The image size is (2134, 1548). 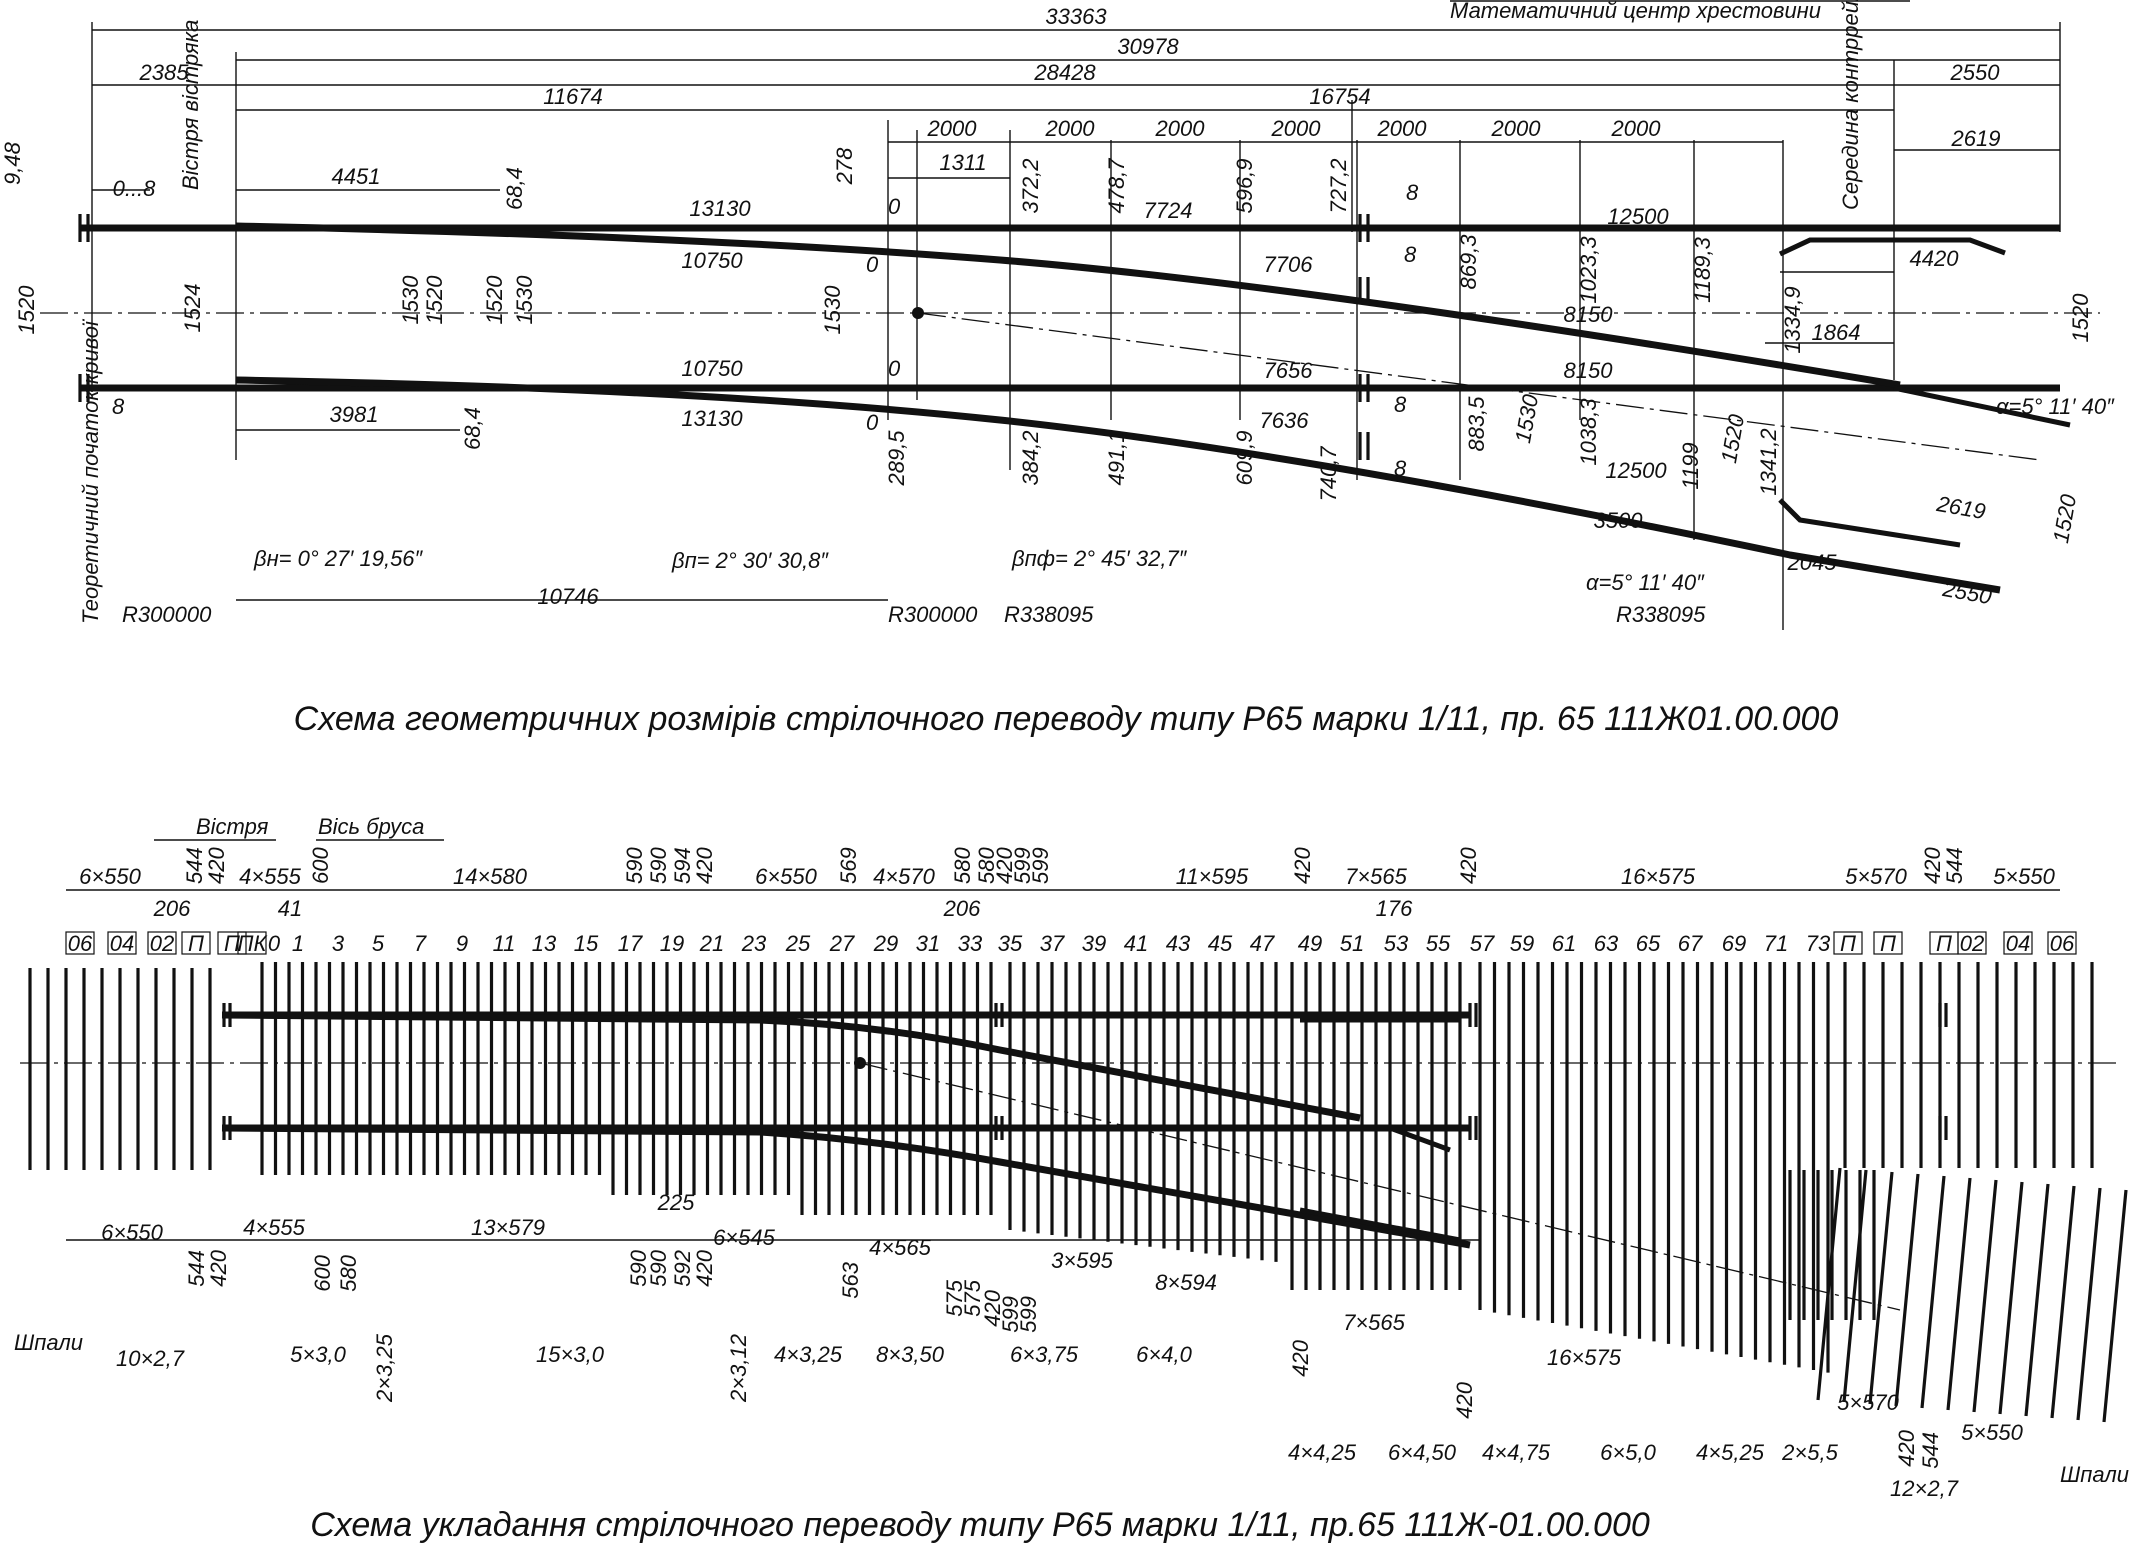 I want to click on tip-label: Вістря, so click(x=232, y=826).